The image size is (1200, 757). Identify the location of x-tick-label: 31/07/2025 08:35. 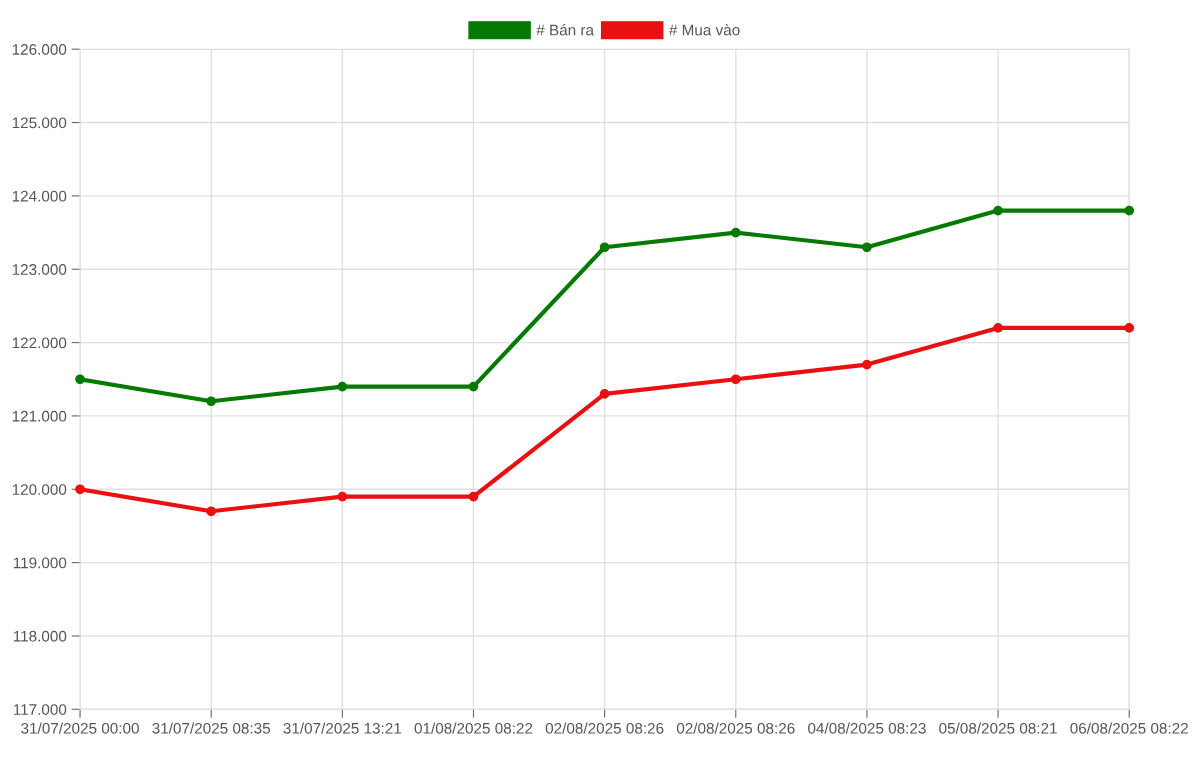
(211, 728).